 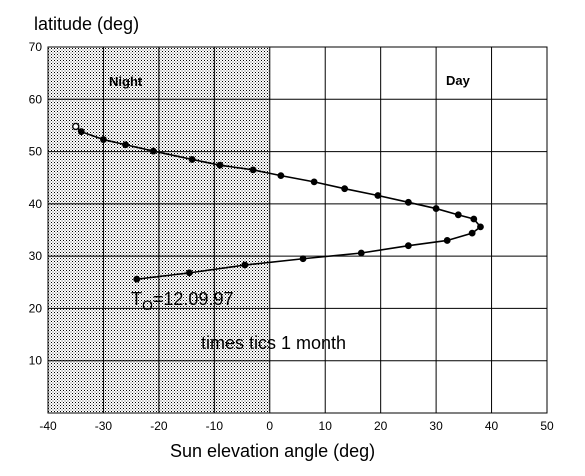 What do you see at coordinates (272, 451) in the screenshot?
I see `x-axis-title: Sun elevation angle (deg)` at bounding box center [272, 451].